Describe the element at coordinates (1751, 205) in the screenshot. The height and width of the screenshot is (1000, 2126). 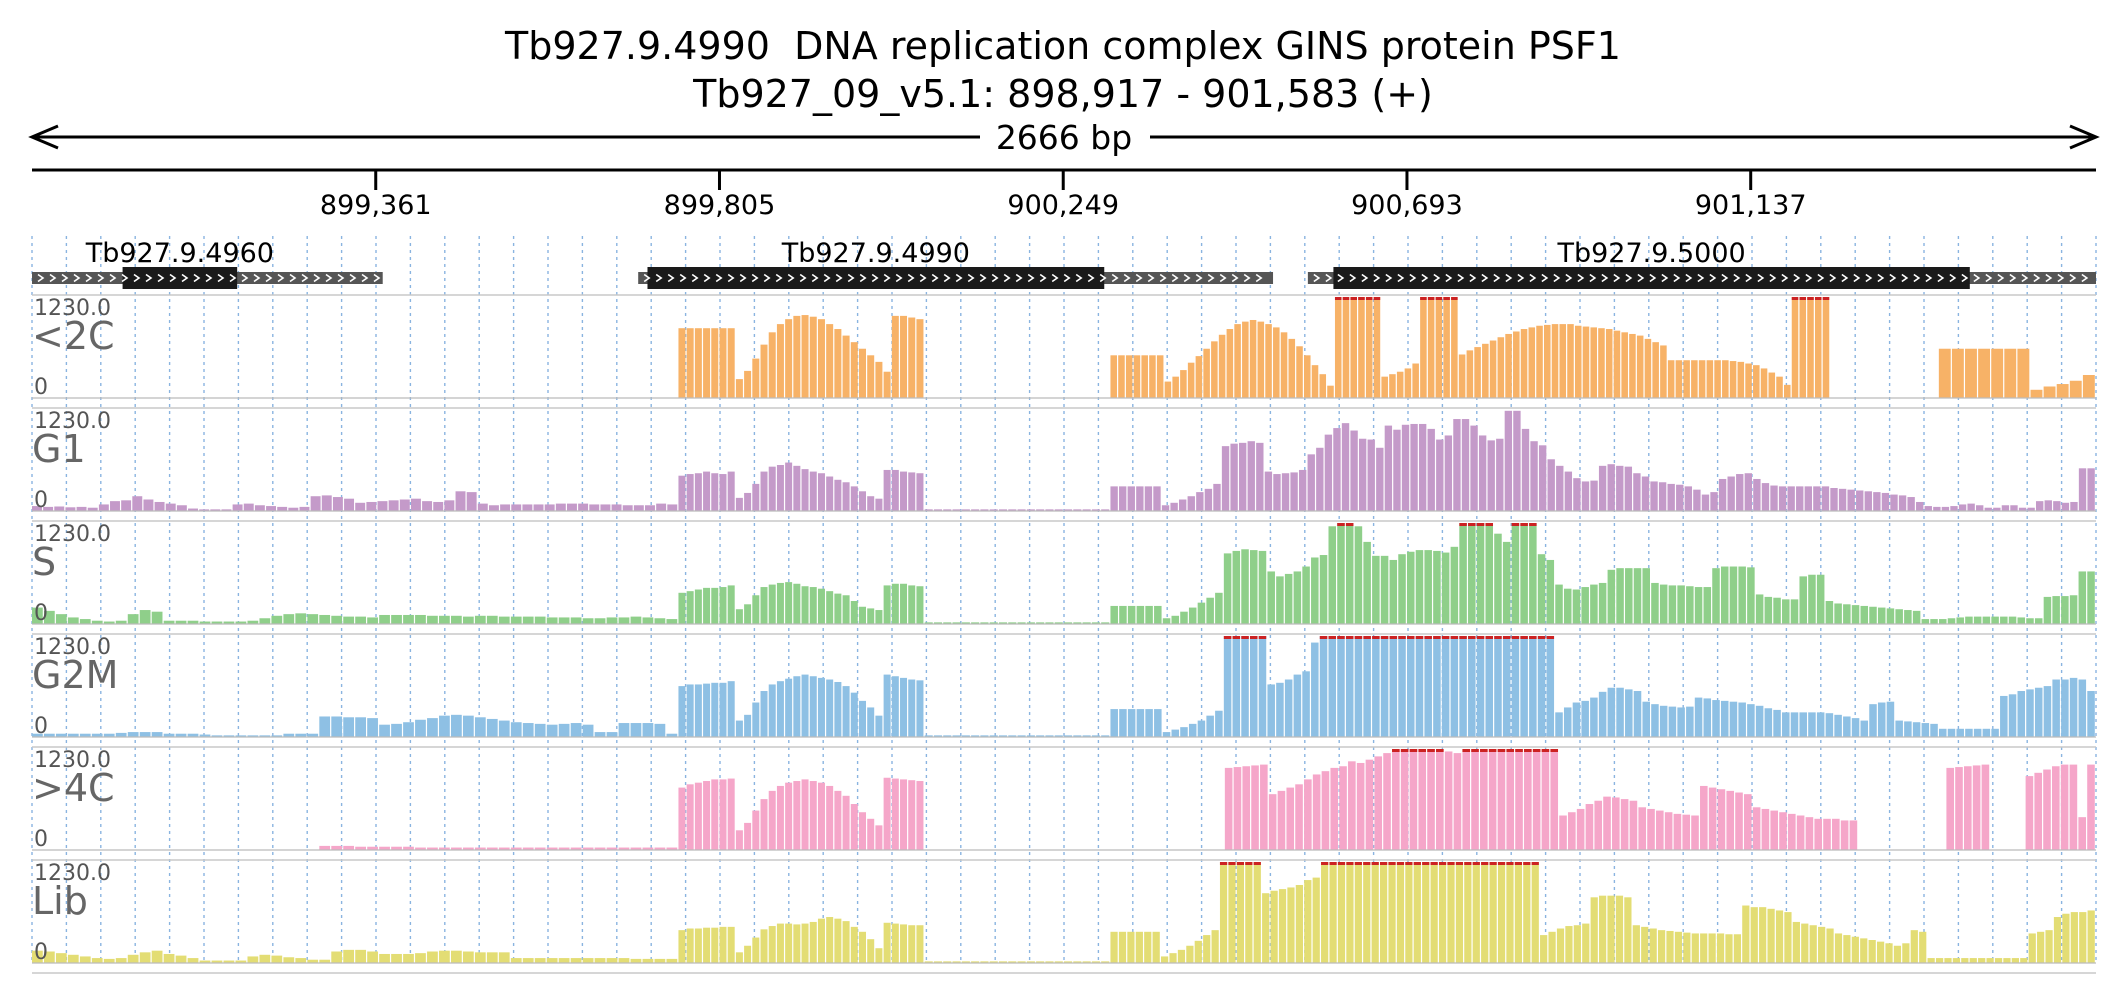
I see `axis-tick-label: 901,137` at that location.